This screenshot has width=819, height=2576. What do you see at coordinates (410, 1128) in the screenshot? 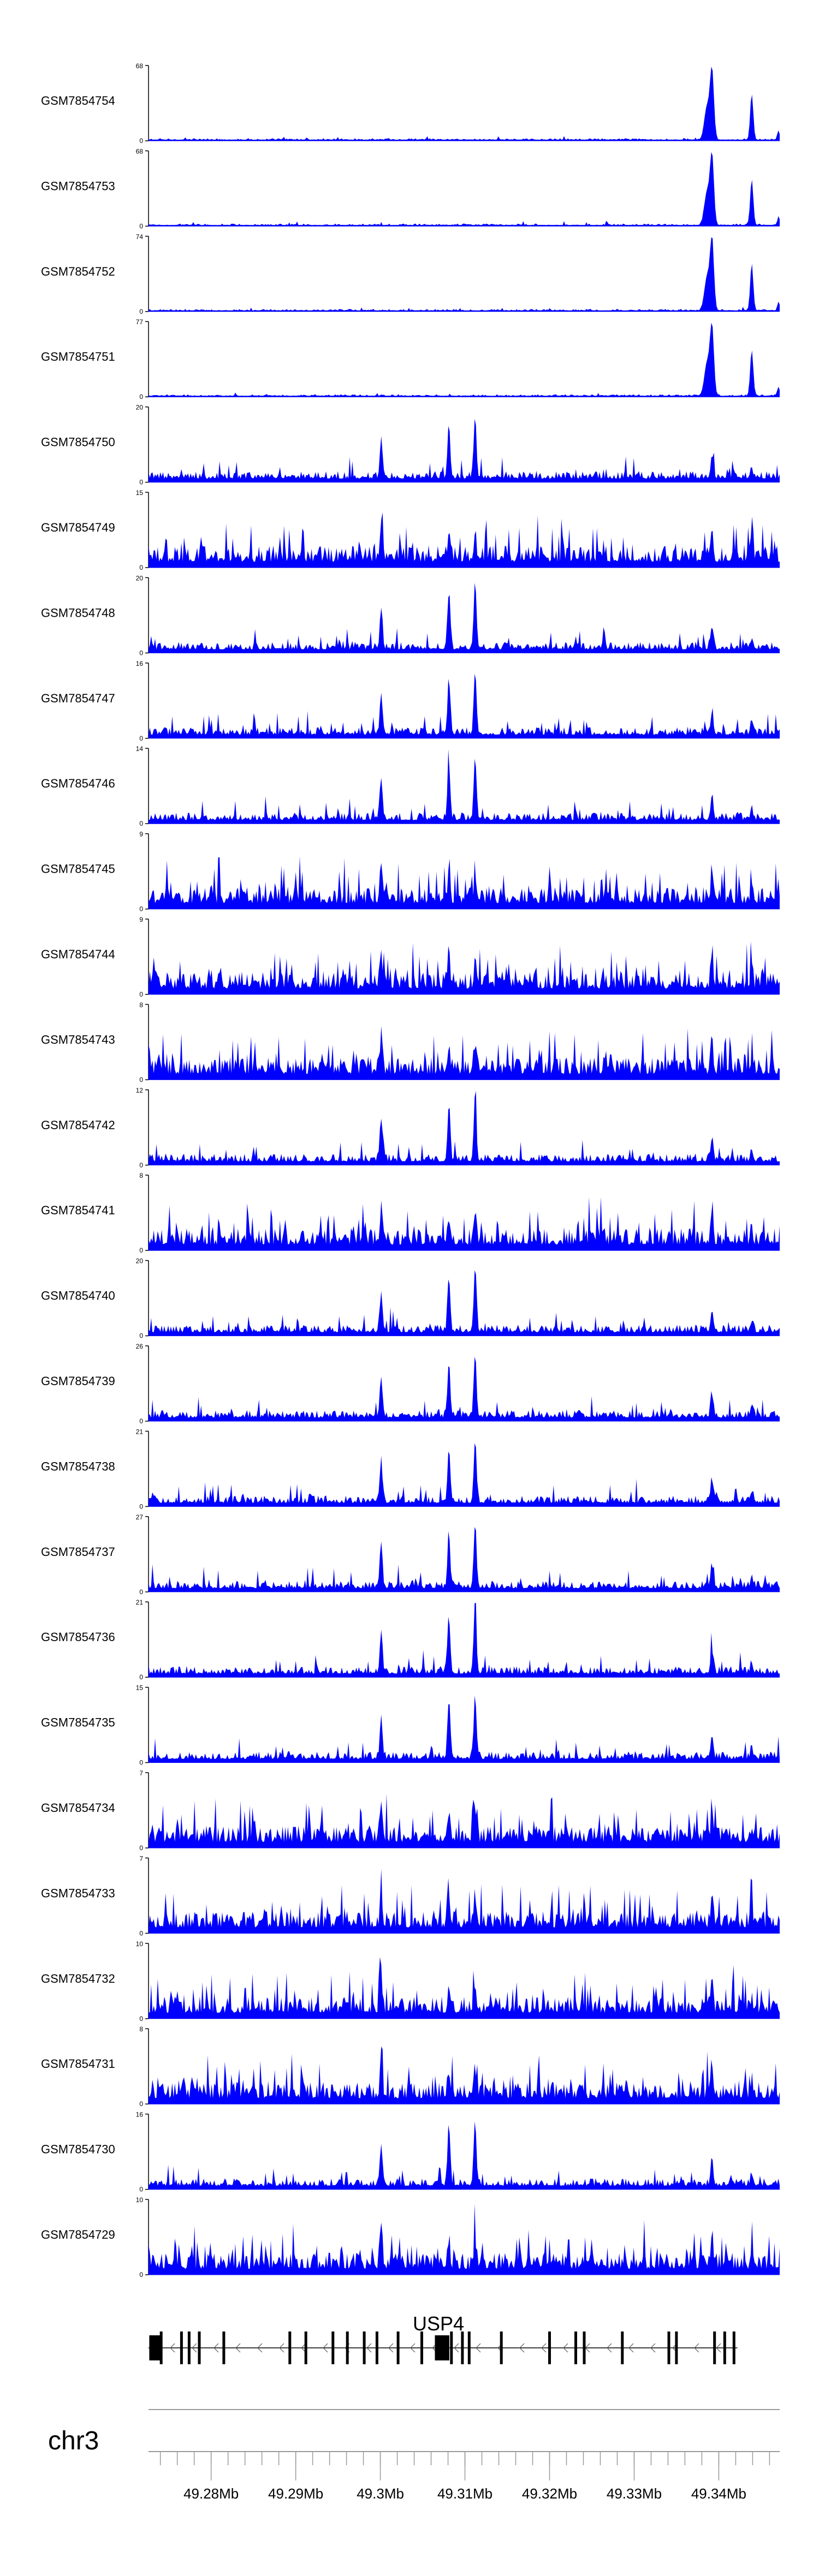
I see `track-GSM7854742: GSM7854742 12 0` at bounding box center [410, 1128].